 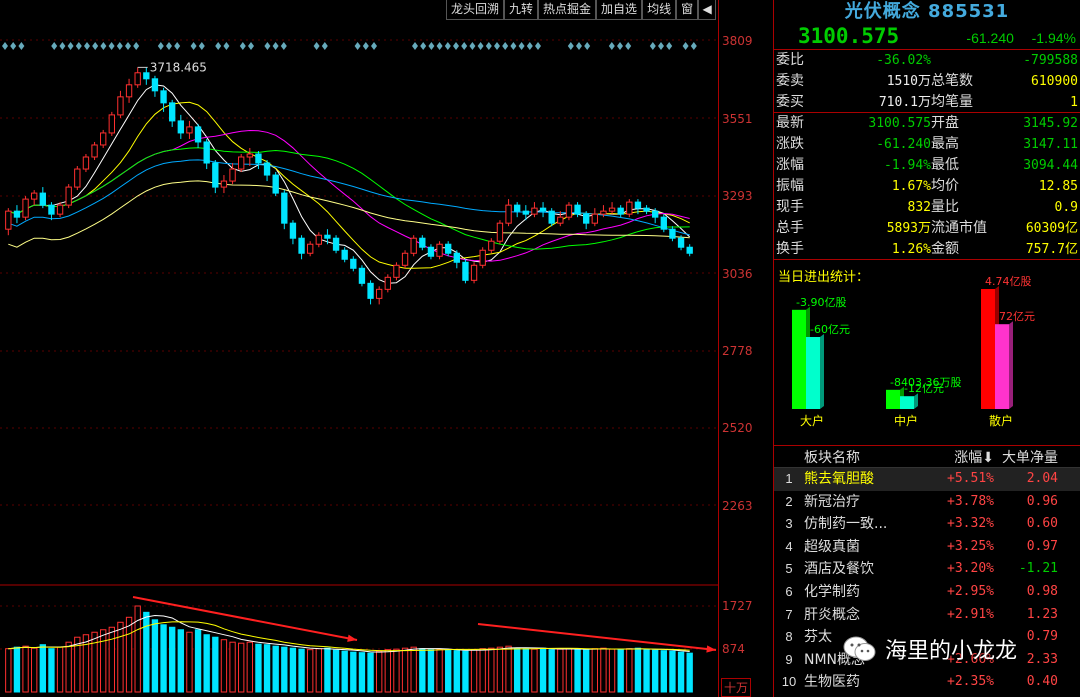 I want to click on sector-row: 4 超级真菌 +3.25% 0.97, so click(x=927, y=547).